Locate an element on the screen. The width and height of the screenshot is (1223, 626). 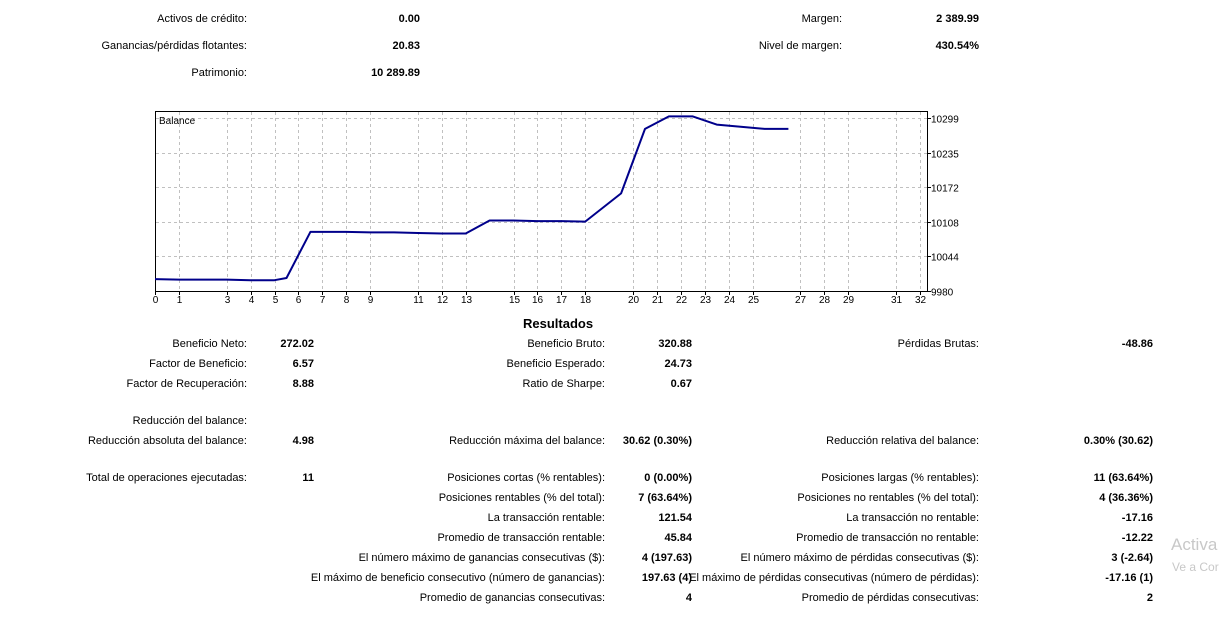
long-positions-value: 11 (63.64%) is located at coordinates (1123, 478).